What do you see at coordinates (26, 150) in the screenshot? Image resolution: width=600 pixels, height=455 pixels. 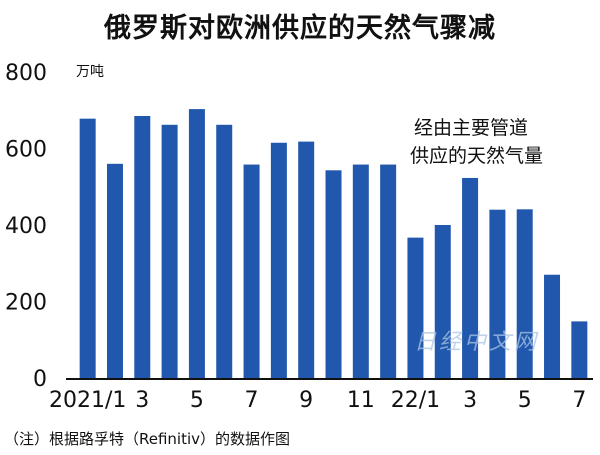 I see `y-tick-label: 600` at bounding box center [26, 150].